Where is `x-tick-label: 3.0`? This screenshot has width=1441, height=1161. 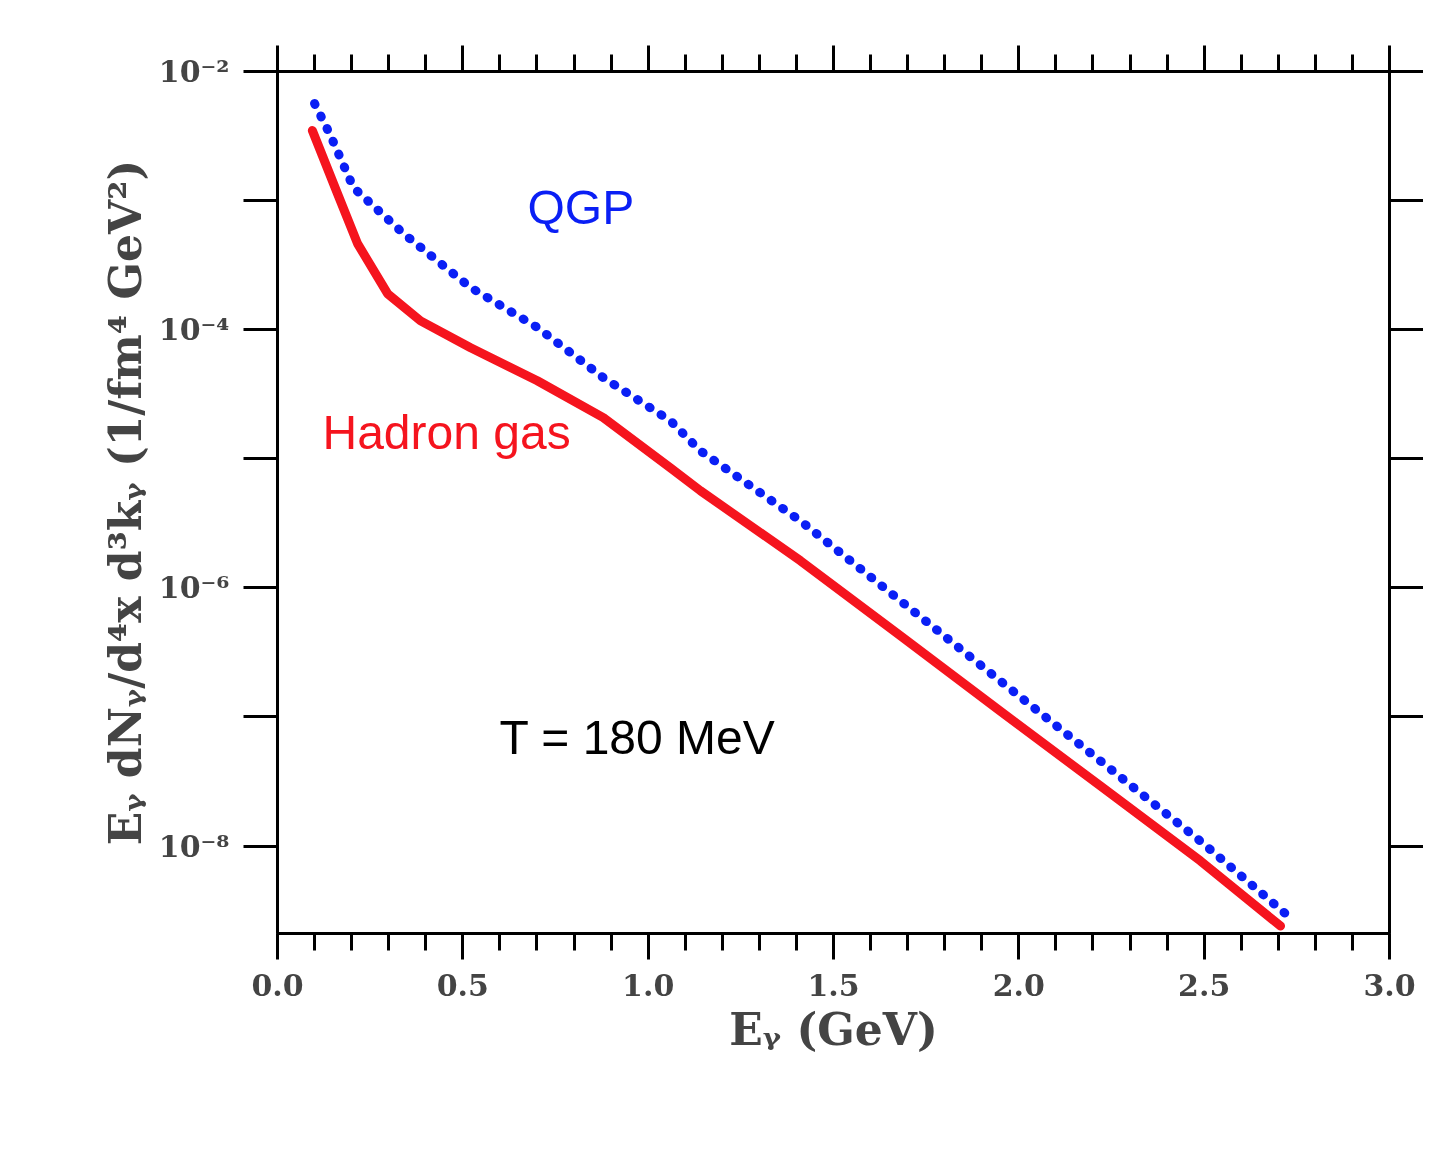 x-tick-label: 3.0 is located at coordinates (1389, 985).